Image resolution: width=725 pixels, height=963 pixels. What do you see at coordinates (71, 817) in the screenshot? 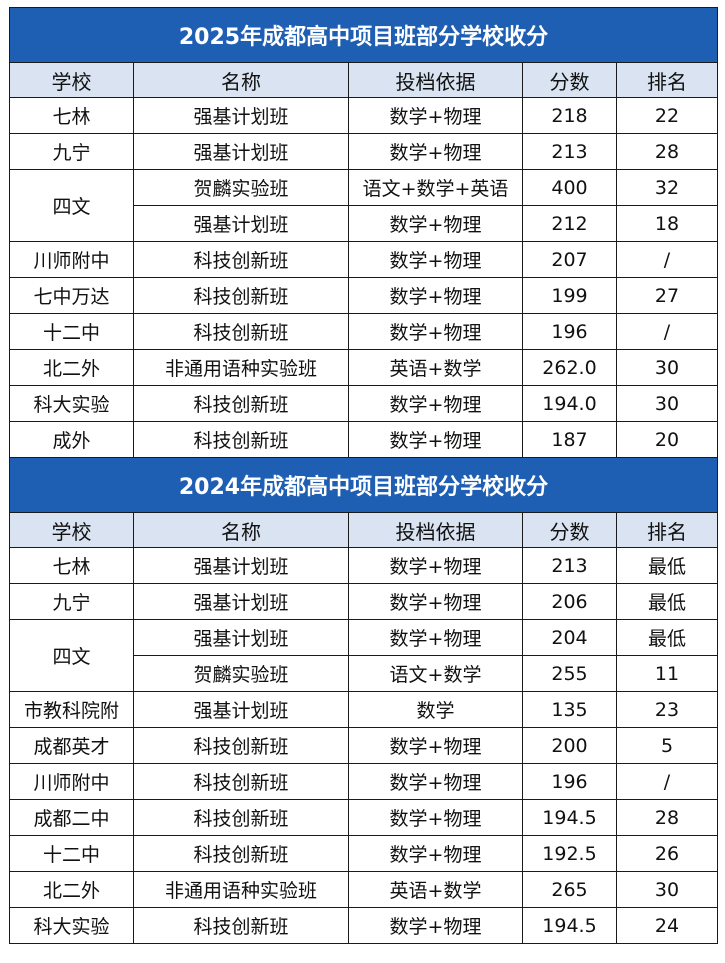
I see `school-cell: 成都二中` at bounding box center [71, 817].